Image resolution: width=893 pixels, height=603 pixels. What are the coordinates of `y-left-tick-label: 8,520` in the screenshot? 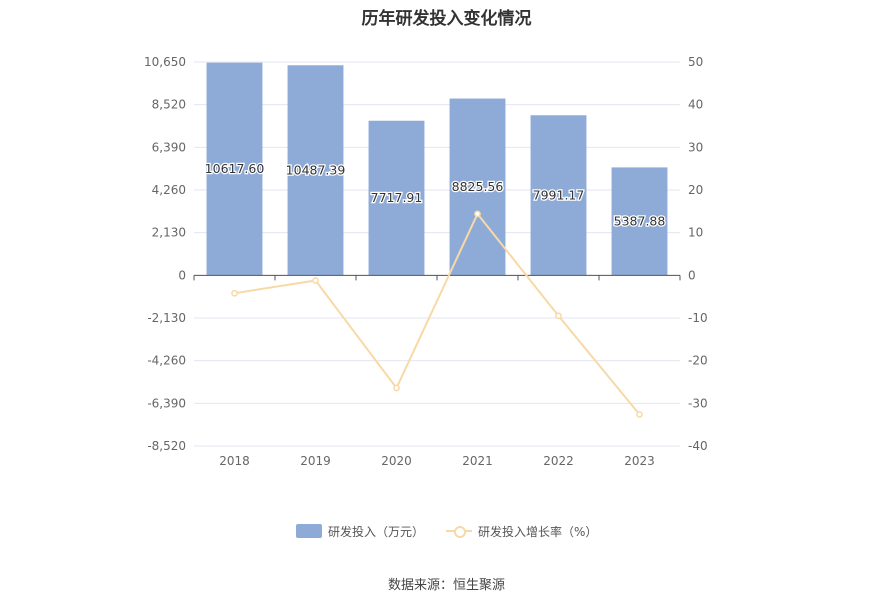 It's located at (169, 105).